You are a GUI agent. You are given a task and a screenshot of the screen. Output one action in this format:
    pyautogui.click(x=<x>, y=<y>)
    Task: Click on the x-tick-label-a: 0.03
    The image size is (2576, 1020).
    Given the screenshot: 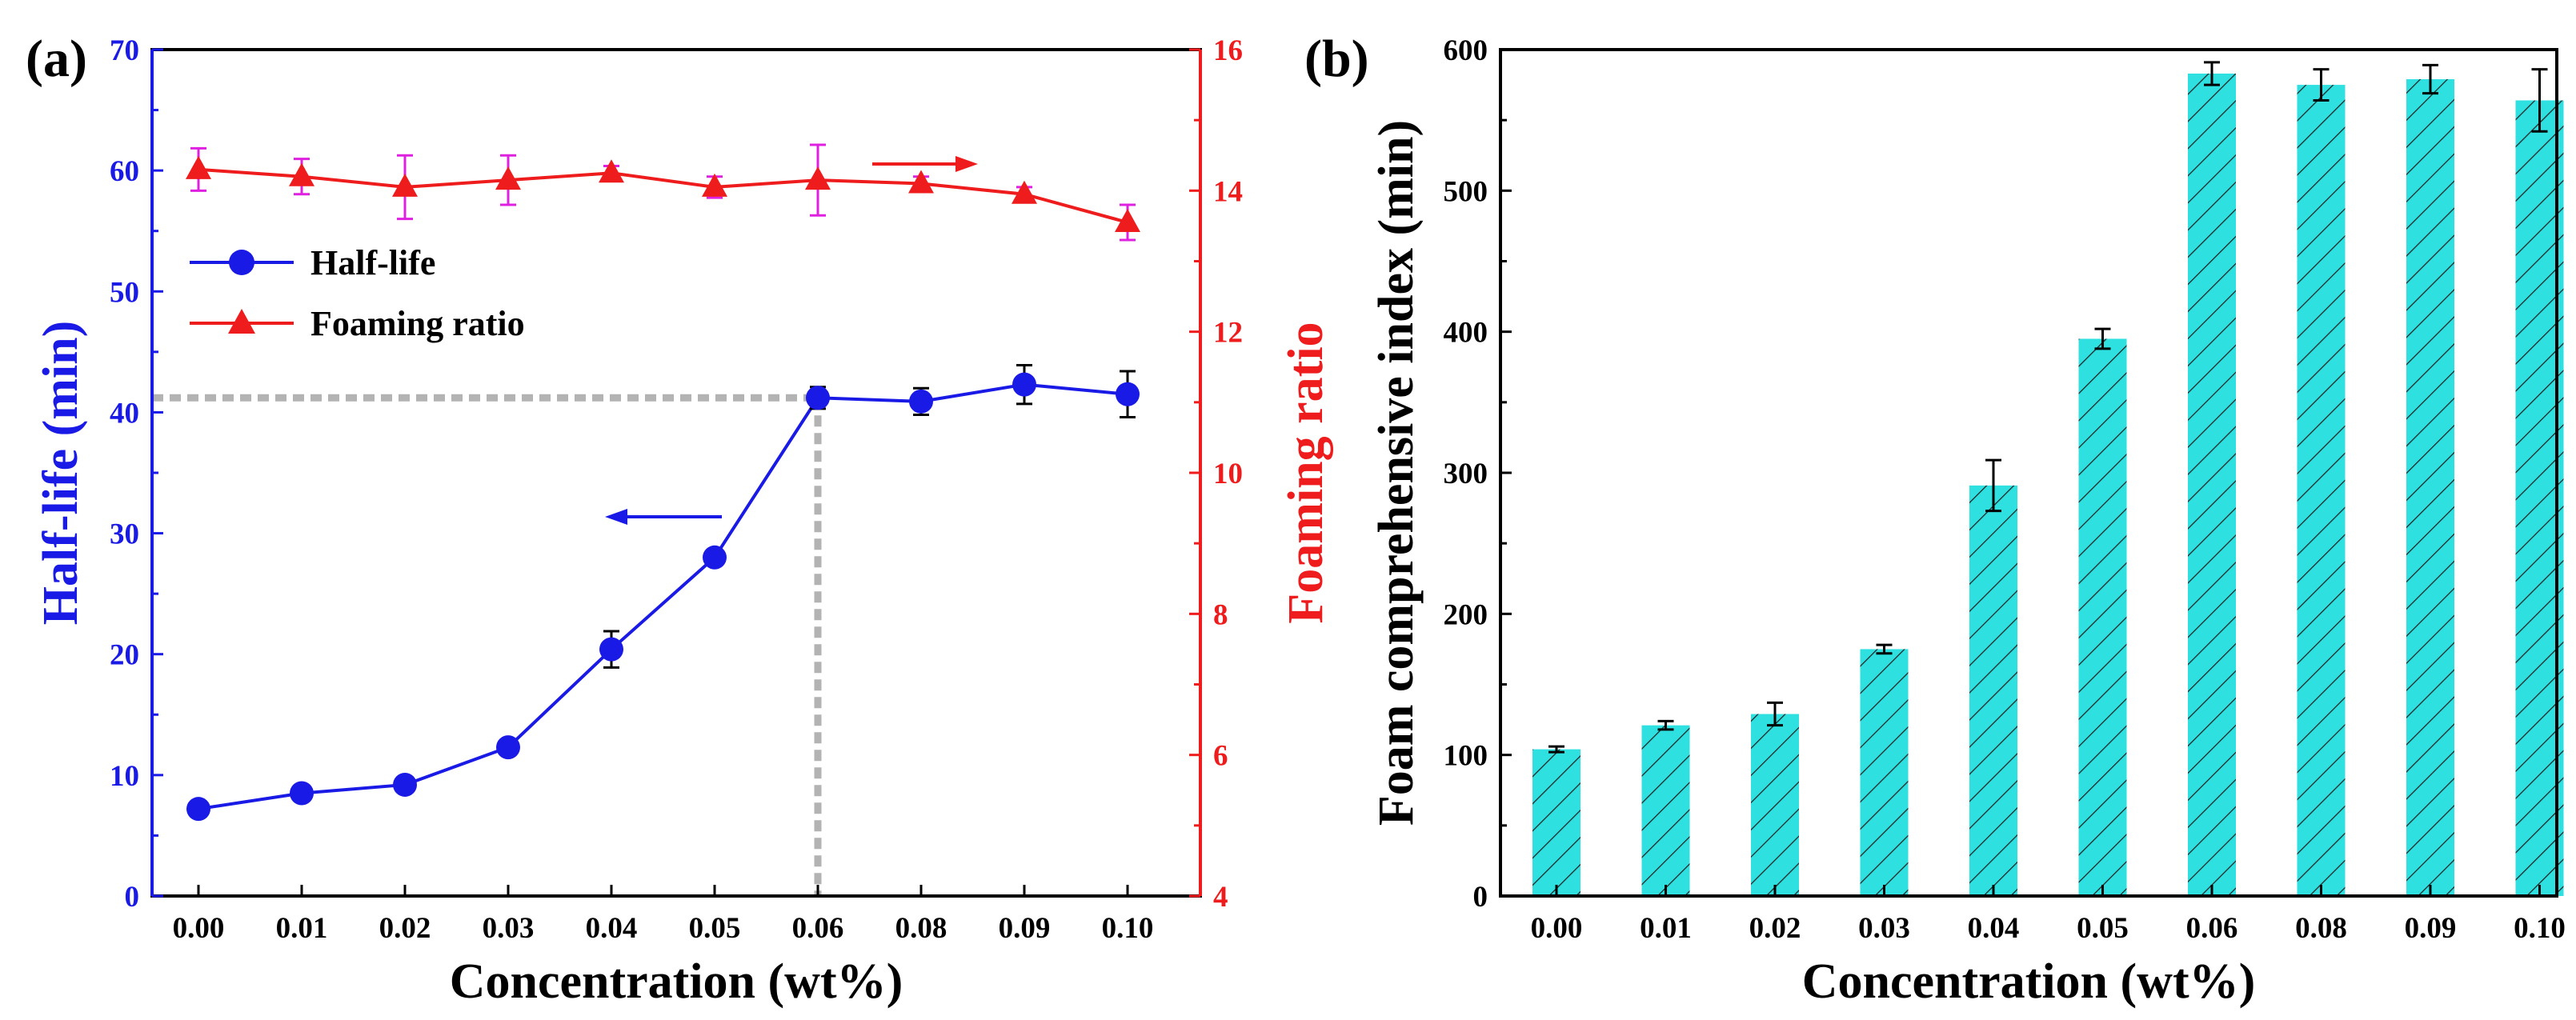 What is the action you would take?
    pyautogui.click(x=509, y=928)
    